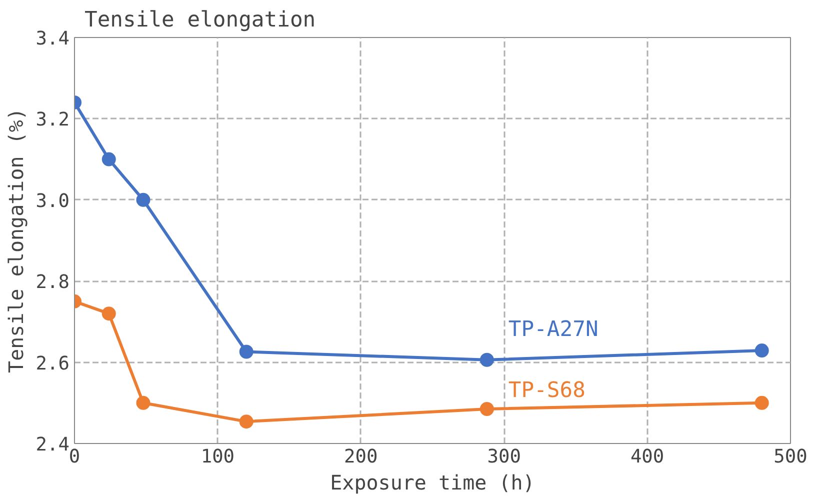  What do you see at coordinates (217, 457) in the screenshot?
I see `x-tick-label: 100` at bounding box center [217, 457].